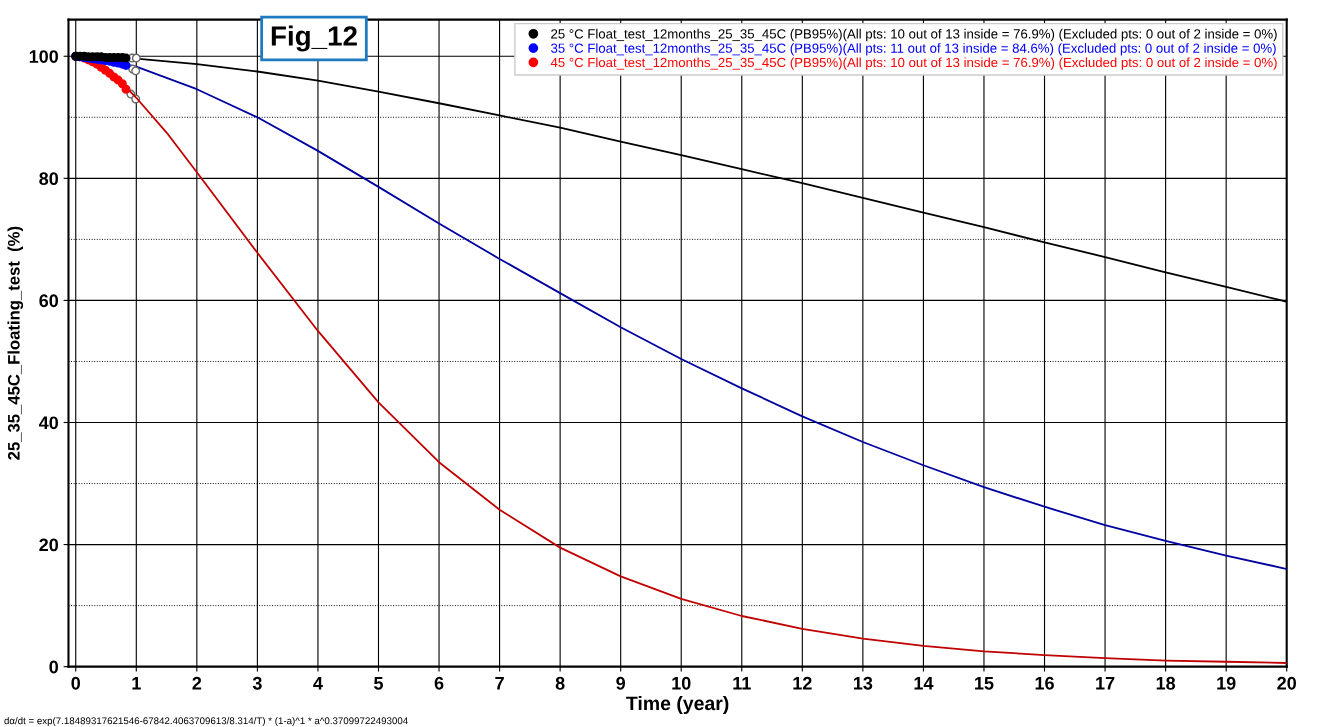 This screenshot has height=727, width=1317. What do you see at coordinates (439, 683) in the screenshot?
I see `x-tick-label: 6` at bounding box center [439, 683].